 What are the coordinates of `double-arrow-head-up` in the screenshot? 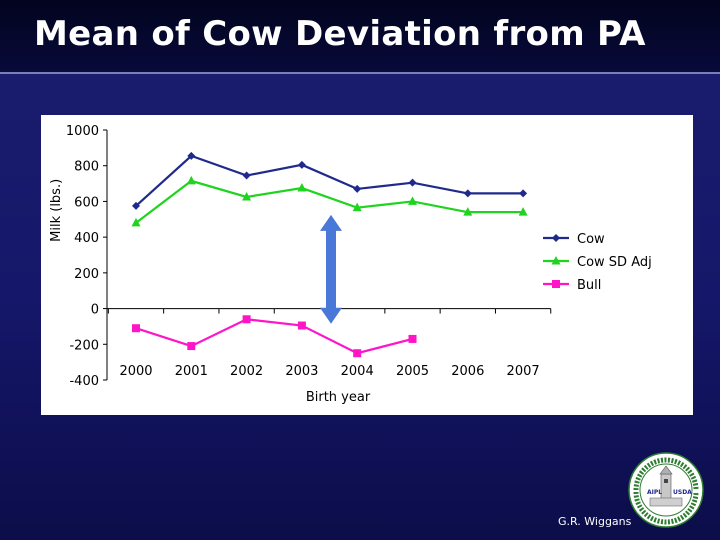 It's located at (331, 222).